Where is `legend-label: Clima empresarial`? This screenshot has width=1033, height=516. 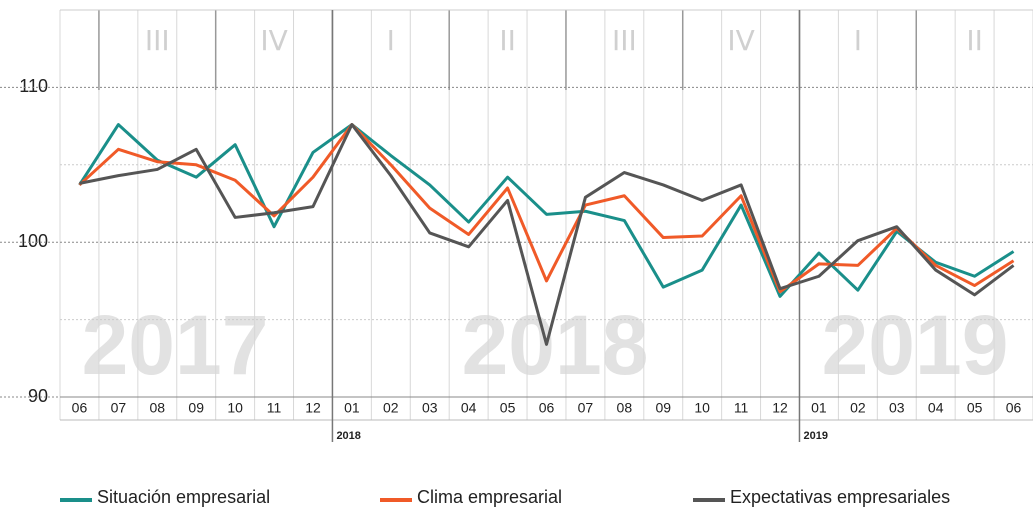
legend-label: Clima empresarial is located at coordinates (489, 497).